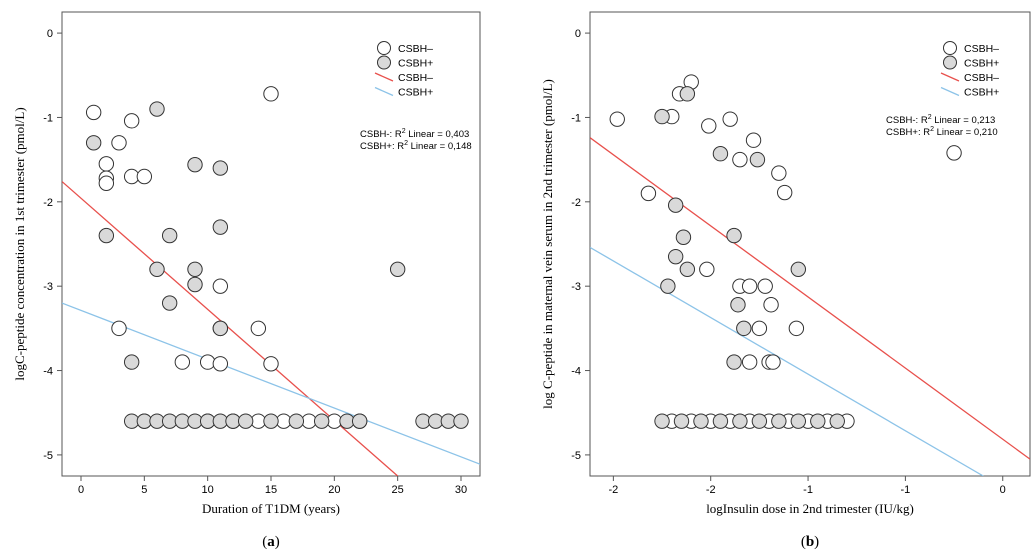 The height and width of the screenshot is (556, 1035). What do you see at coordinates (277, 542) in the screenshot?
I see `panel-label-close: )` at bounding box center [277, 542].